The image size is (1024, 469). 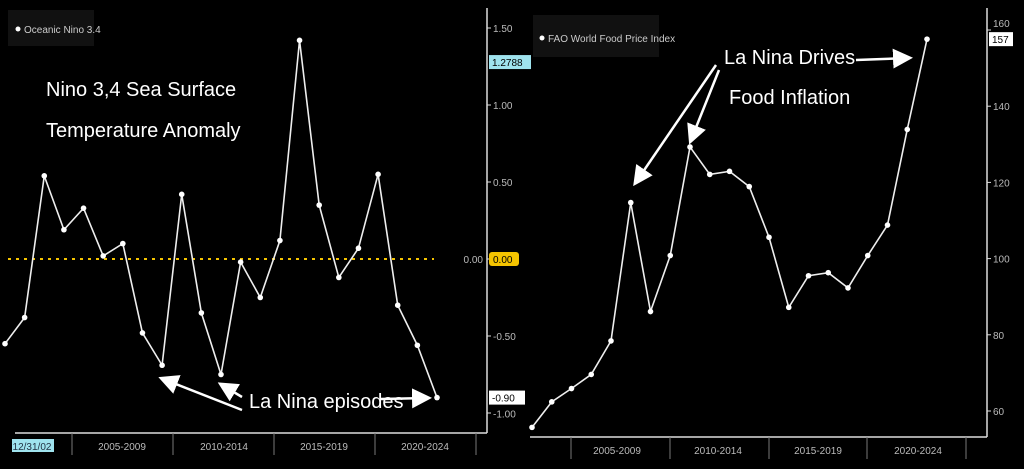 What do you see at coordinates (1001, 260) in the screenshot?
I see `y-tick-label: 100` at bounding box center [1001, 260].